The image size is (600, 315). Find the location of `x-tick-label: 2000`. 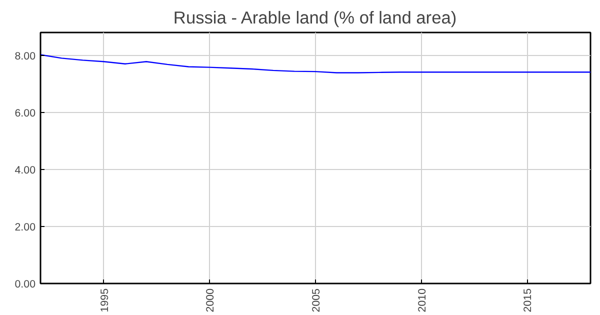

x-tick-label: 2000 is located at coordinates (210, 300).